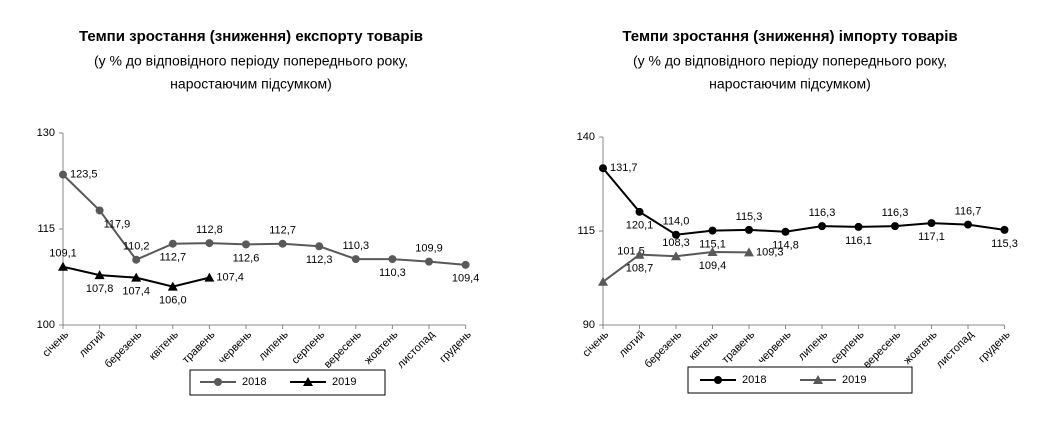 The width and height of the screenshot is (1051, 433). I want to click on data-label: 110,2, so click(136, 247).